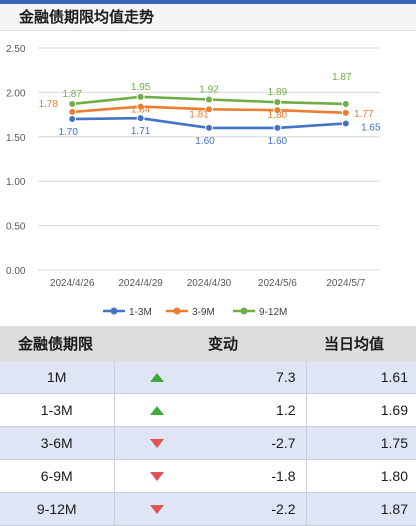  What do you see at coordinates (208, 2) in the screenshot?
I see `header-accent` at bounding box center [208, 2].